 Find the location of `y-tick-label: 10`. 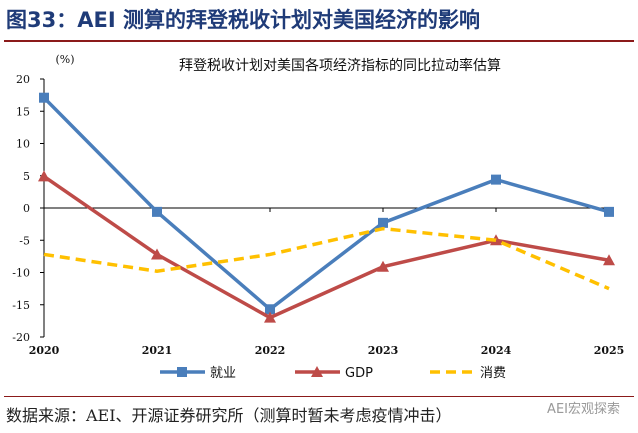

y-tick-label: 10 is located at coordinates (23, 144).